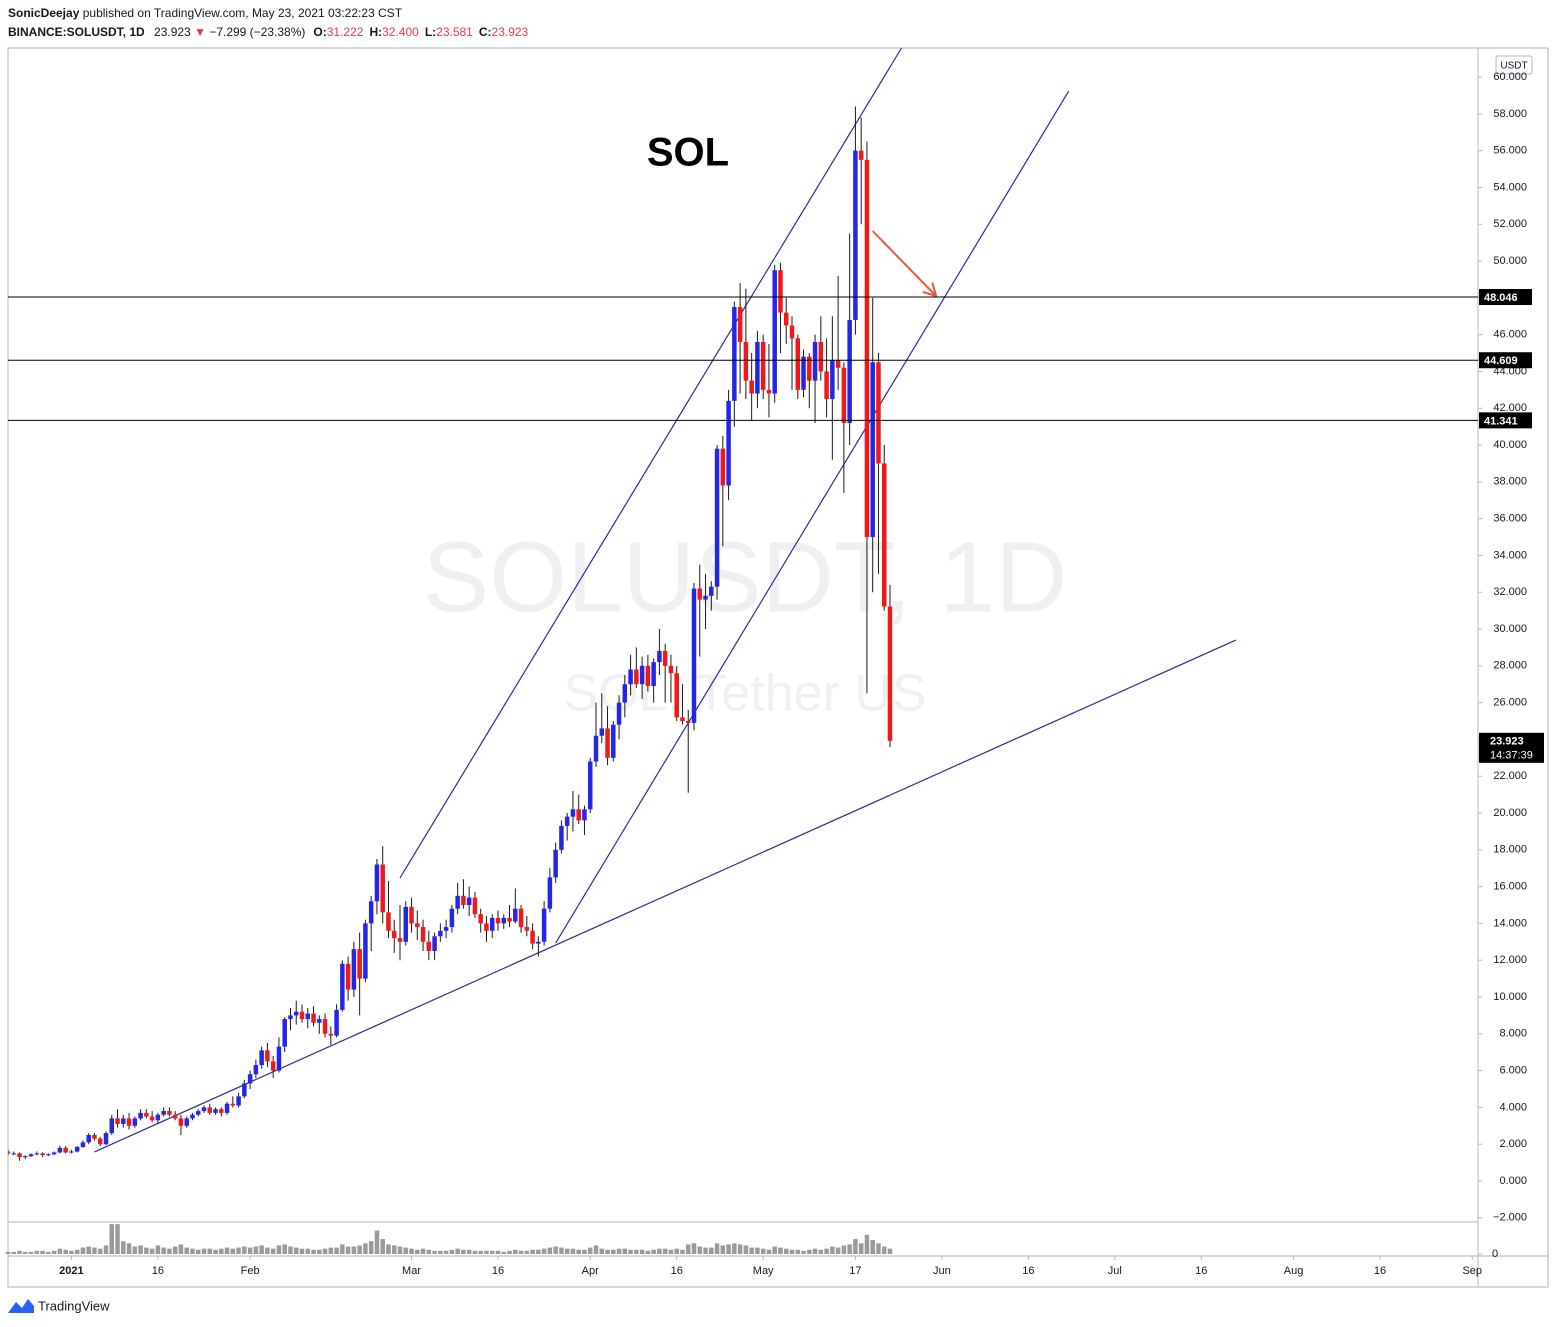 The height and width of the screenshot is (1327, 1556). Describe the element at coordinates (485, 32) in the screenshot. I see `ohlc-label: C:` at that location.